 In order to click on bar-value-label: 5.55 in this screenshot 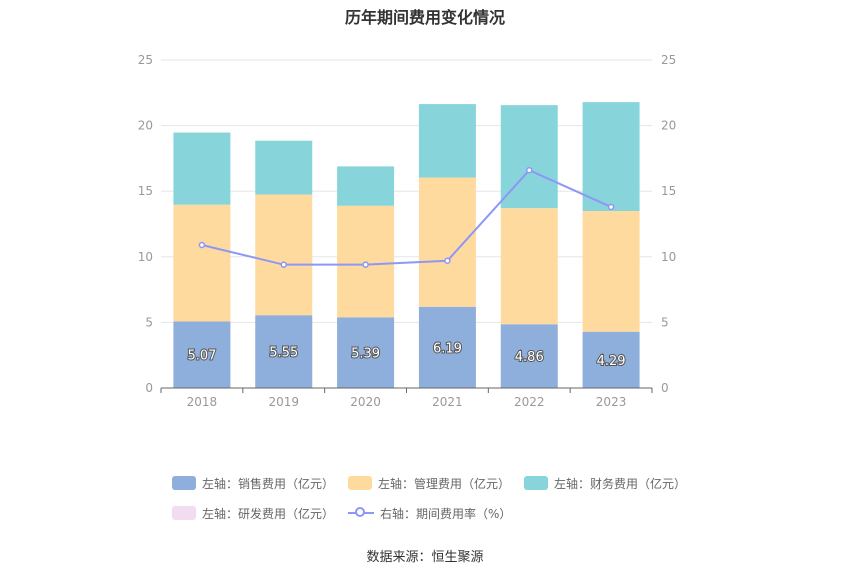, I will do `click(283, 353)`.